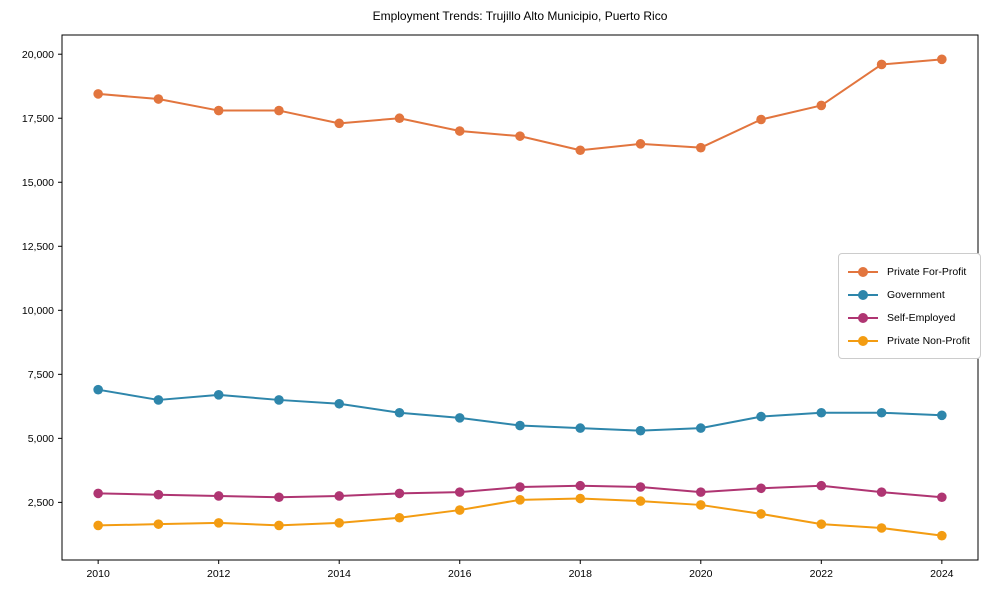 This screenshot has height=600, width=1000. Describe the element at coordinates (98, 574) in the screenshot. I see `x-tick-label: 2010` at that location.